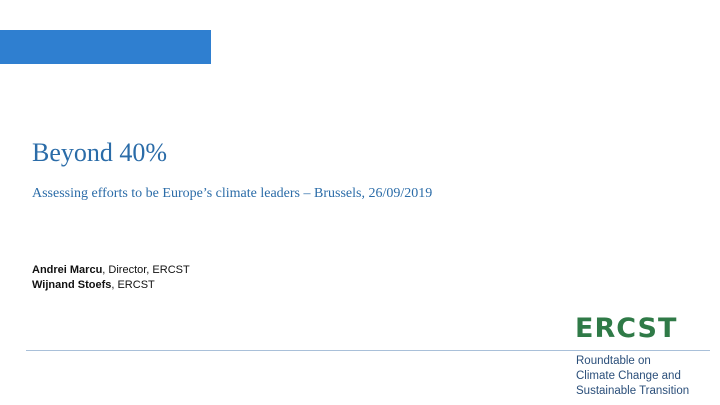 This screenshot has width=720, height=405. What do you see at coordinates (613, 361) in the screenshot?
I see `tagline-line: Roundtable on` at bounding box center [613, 361].